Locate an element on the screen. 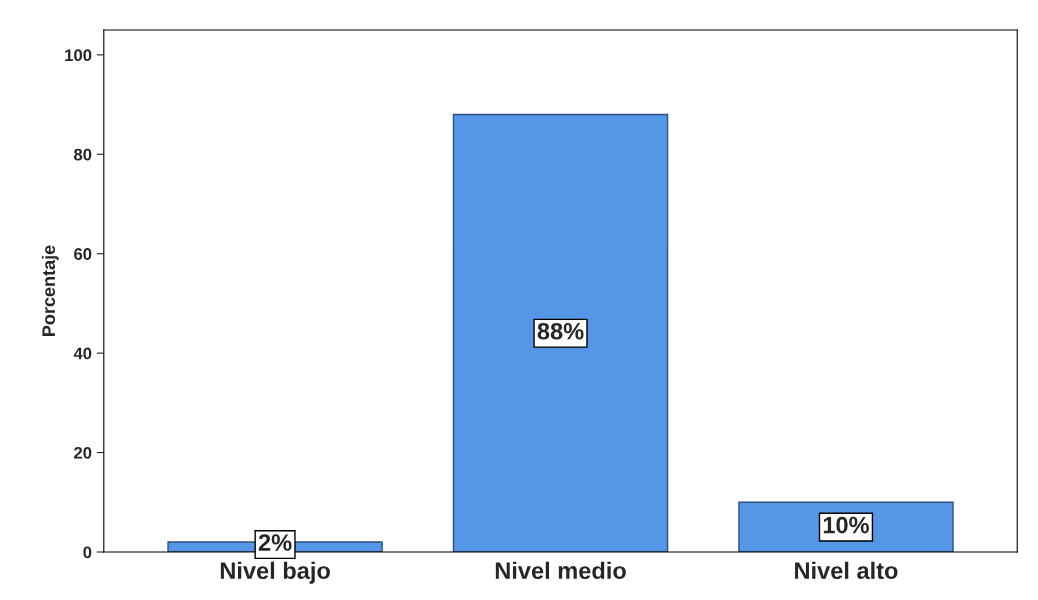  y-tick-label: 100 is located at coordinates (78, 55).